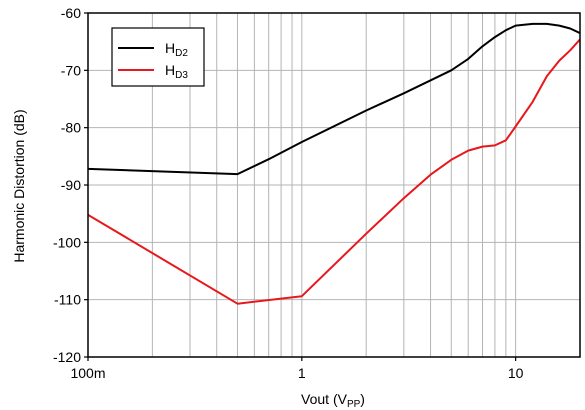 Image resolution: width=585 pixels, height=410 pixels. I want to click on y-tick-label: -70, so click(71, 70).